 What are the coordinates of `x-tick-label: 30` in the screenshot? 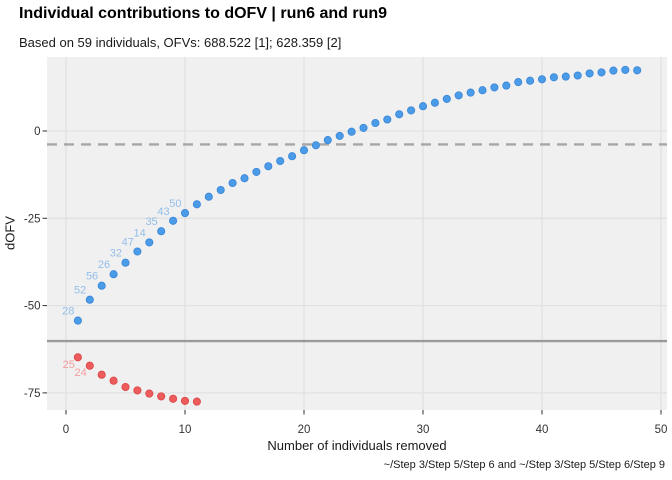 It's located at (423, 430).